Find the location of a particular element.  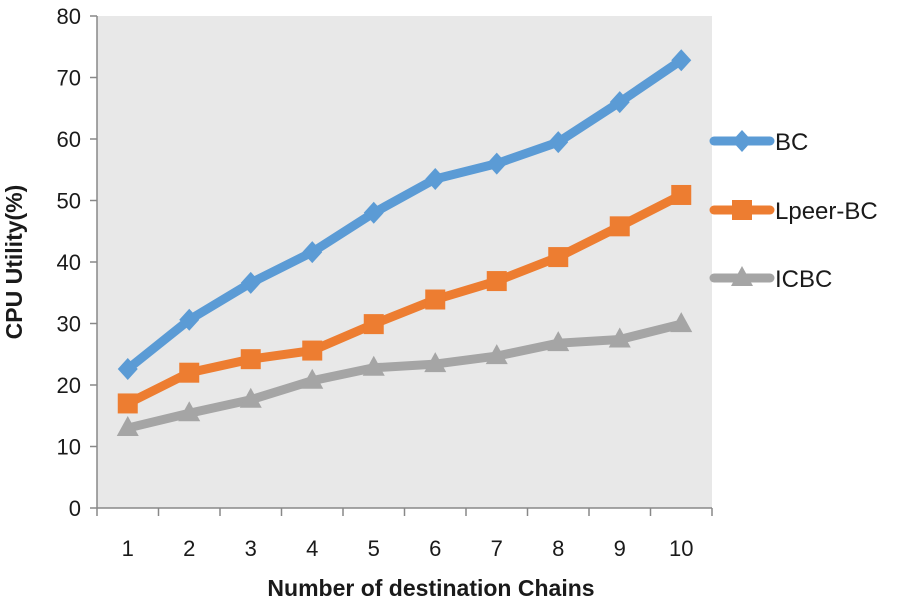

y-tick-label: 10 is located at coordinates (69, 447).